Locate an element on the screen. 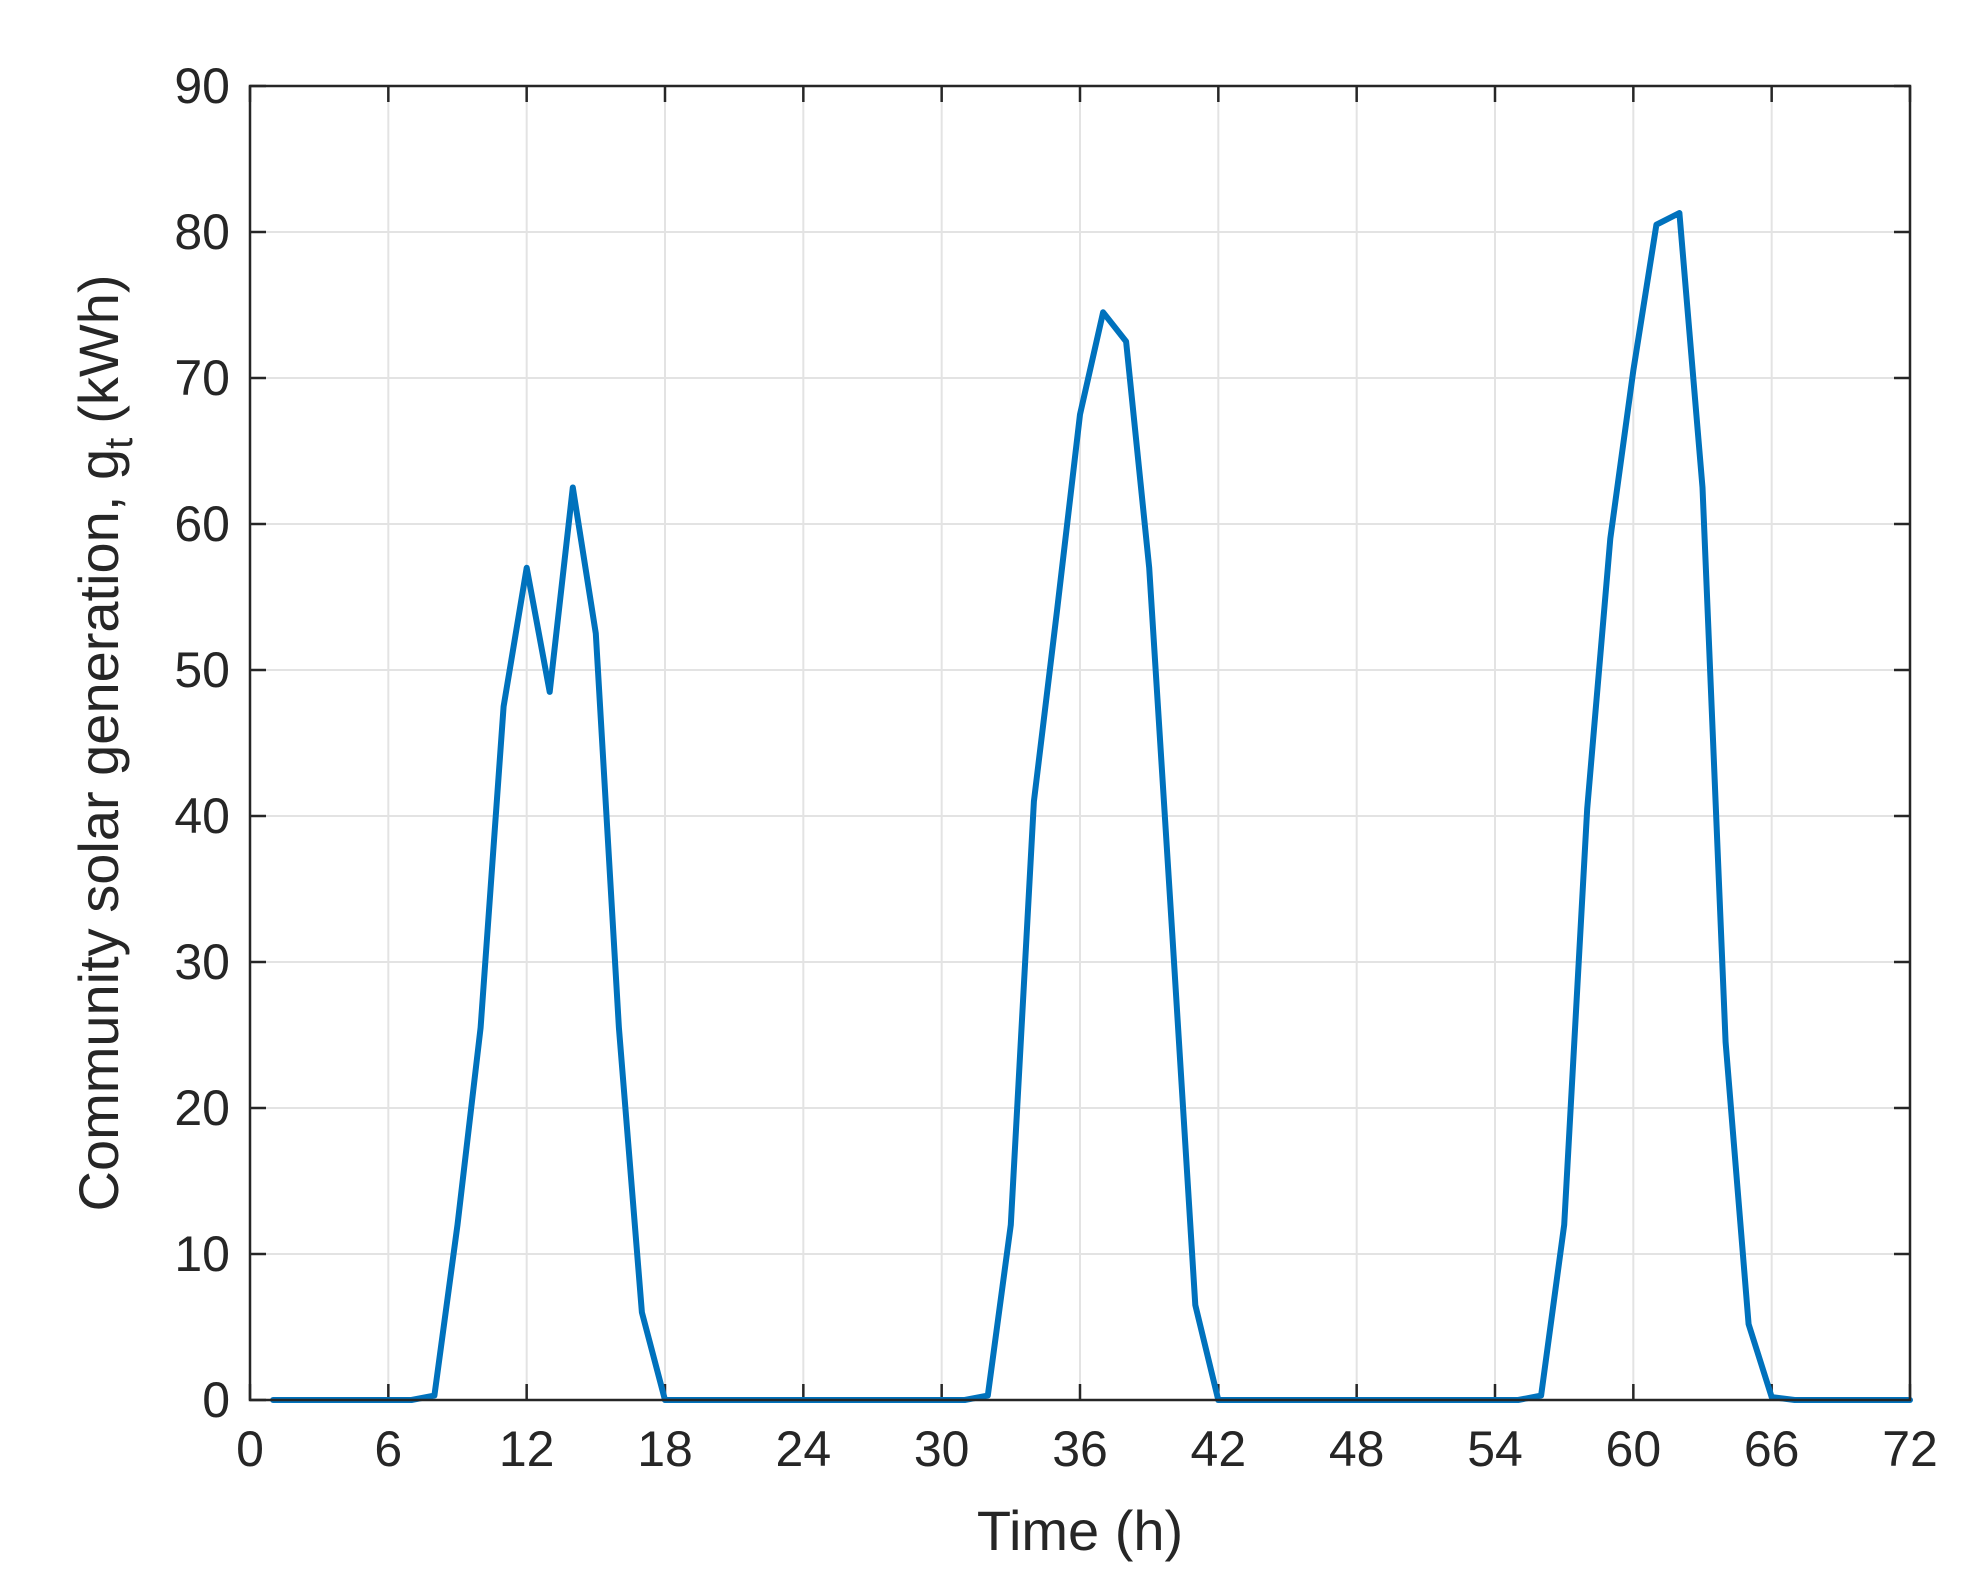 Image resolution: width=1962 pixels, height=1584 pixels. y-axis-label-main: Community solar generation, g is located at coordinates (98, 830).